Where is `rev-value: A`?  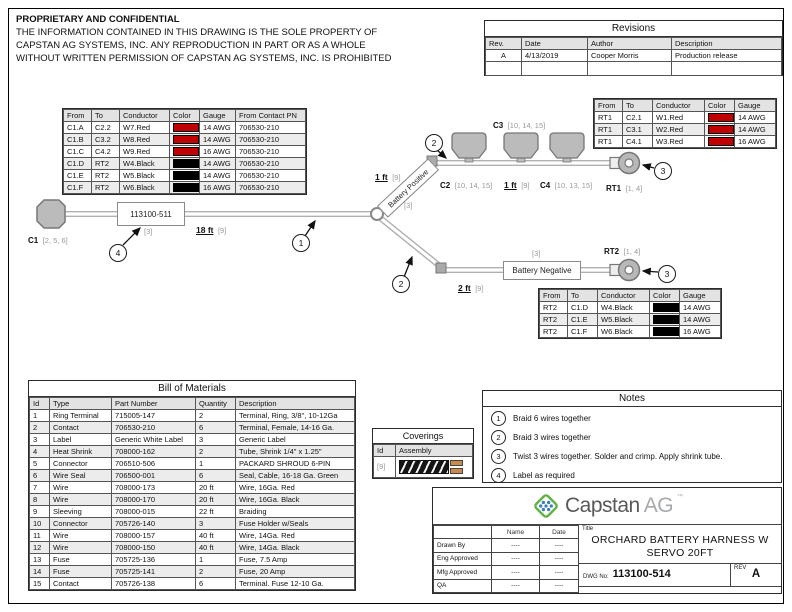
rev-value: A is located at coordinates (756, 574).